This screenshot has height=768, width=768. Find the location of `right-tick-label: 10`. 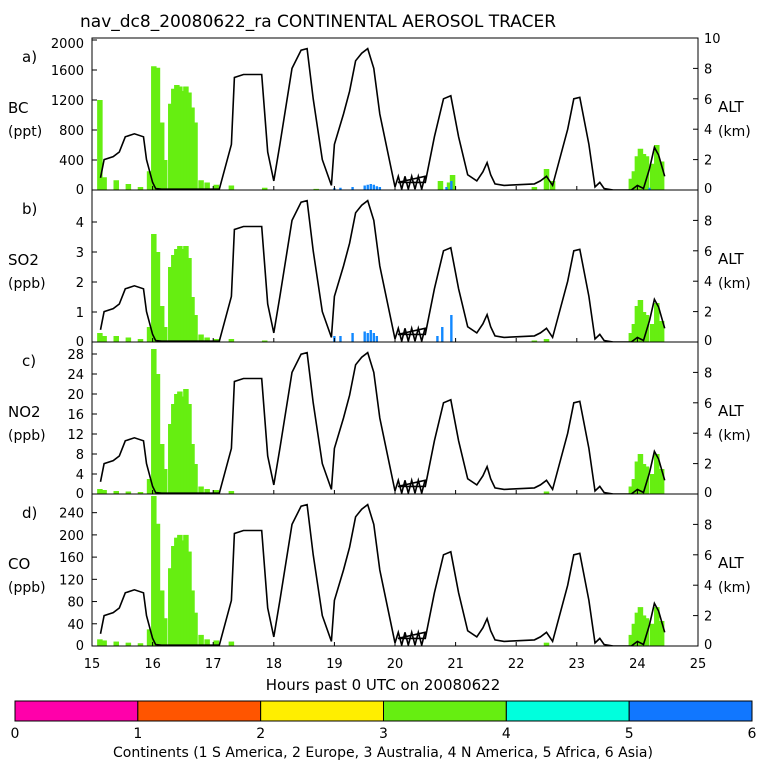

right-tick-label: 10 is located at coordinates (712, 39).